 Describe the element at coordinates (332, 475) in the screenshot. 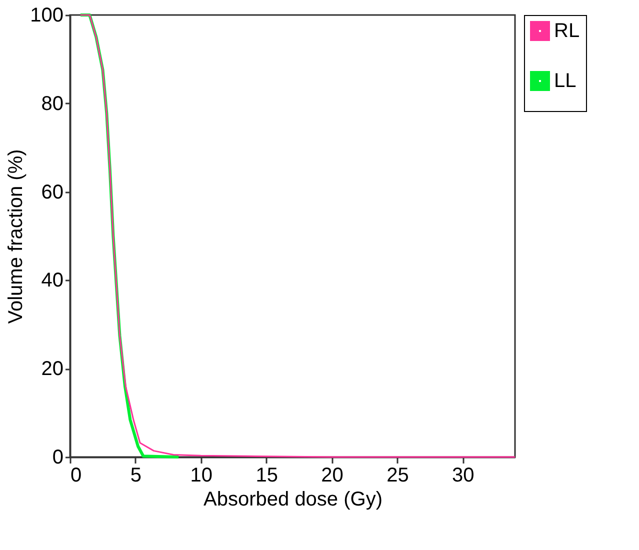

I see `x-tick-label: 20` at that location.